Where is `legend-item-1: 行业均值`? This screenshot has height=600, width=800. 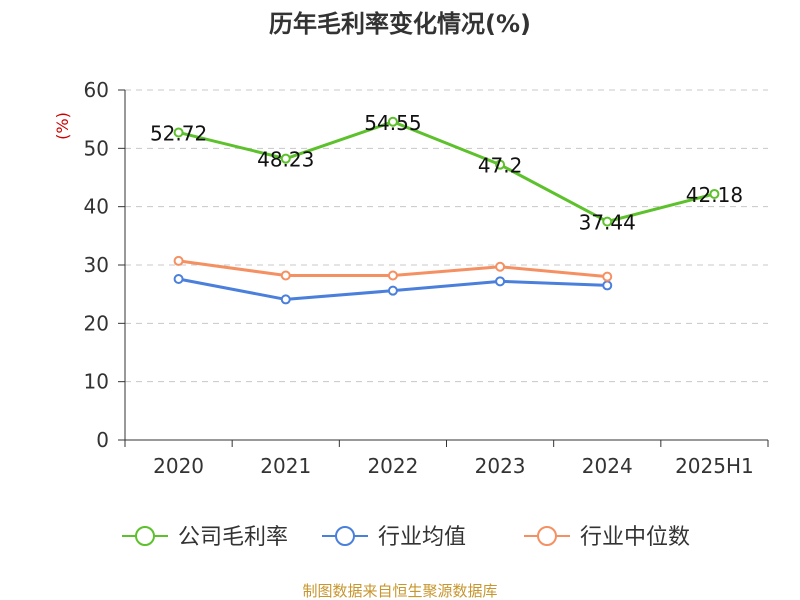 legend-item-1: 行业均值 is located at coordinates (394, 537).